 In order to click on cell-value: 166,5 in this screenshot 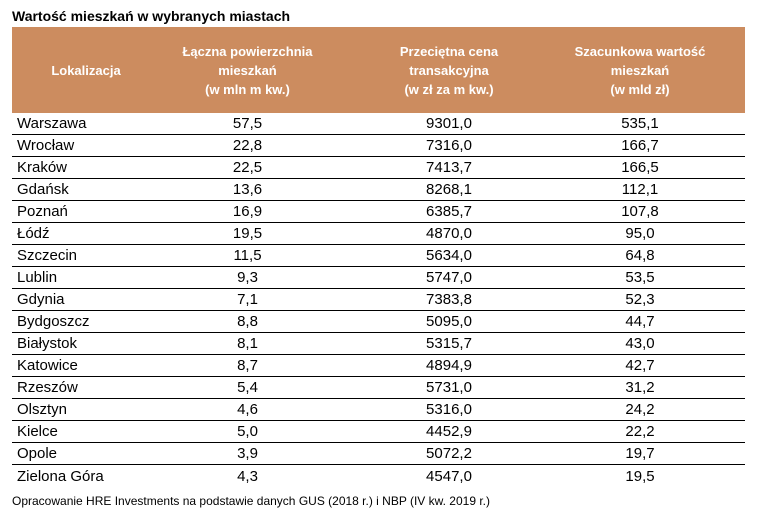, I will do `click(640, 167)`.